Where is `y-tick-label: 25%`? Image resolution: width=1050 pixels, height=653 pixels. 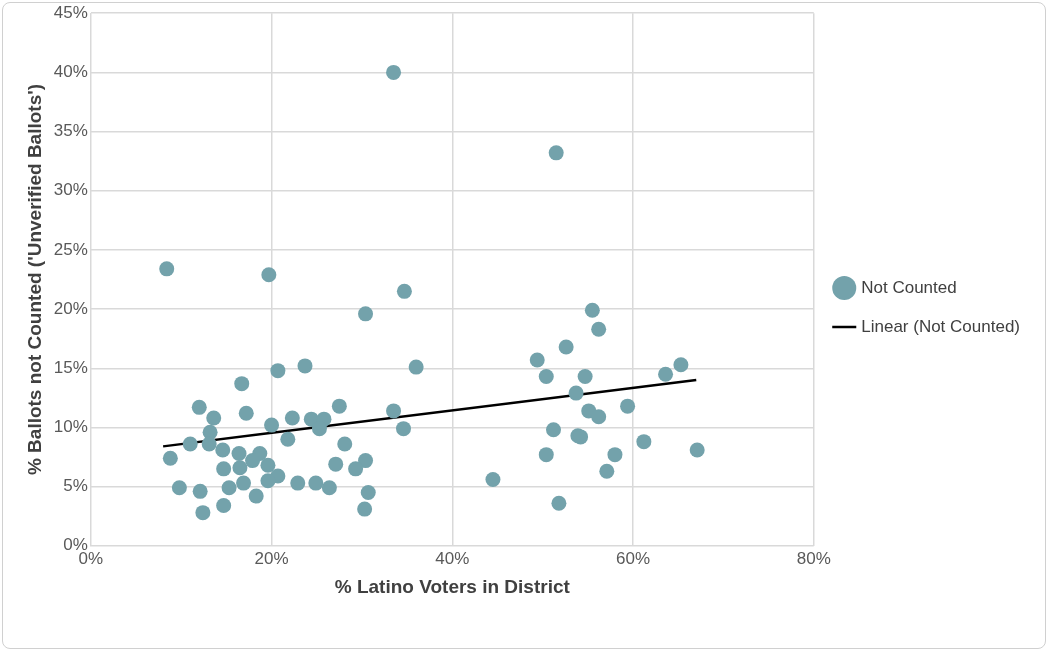
y-tick-label: 25% is located at coordinates (70, 249).